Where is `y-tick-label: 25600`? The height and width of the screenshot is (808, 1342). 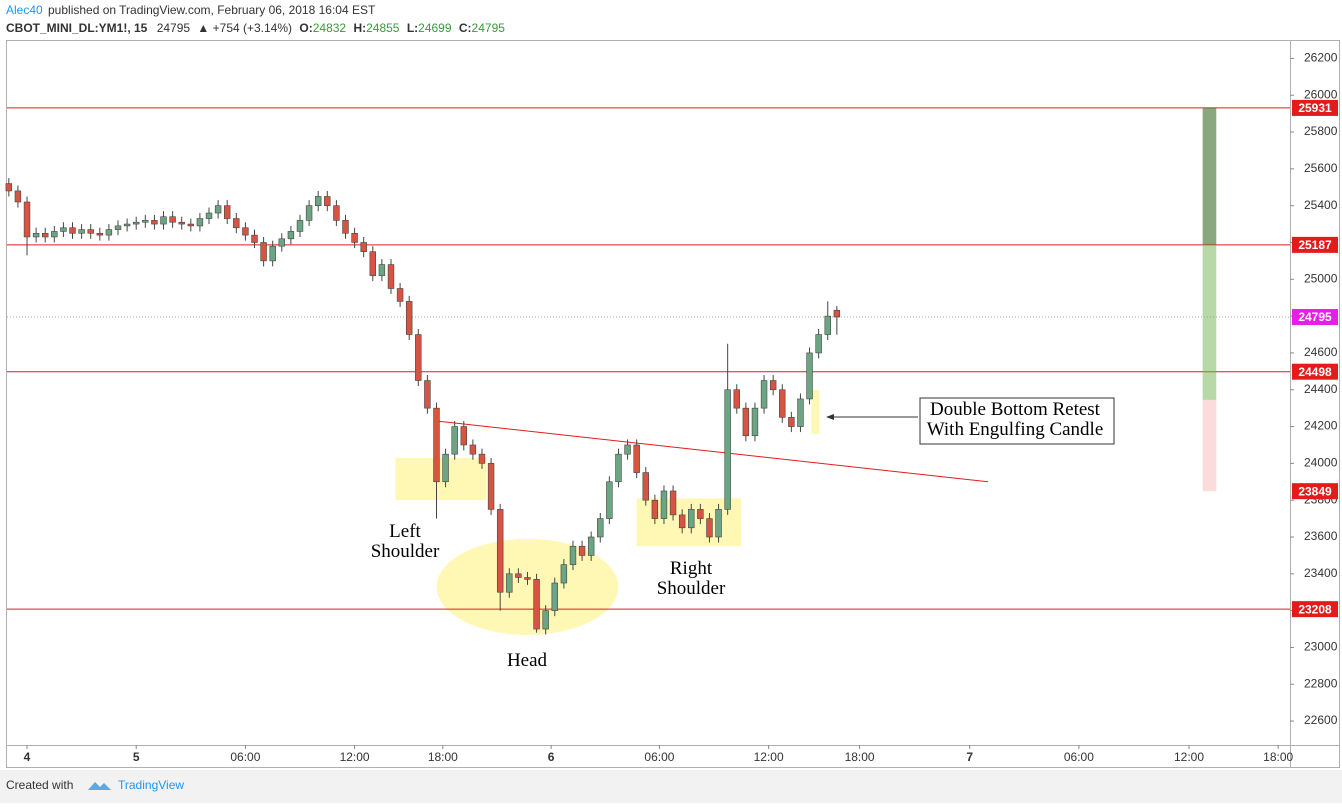 y-tick-label: 25600 is located at coordinates (1321, 168).